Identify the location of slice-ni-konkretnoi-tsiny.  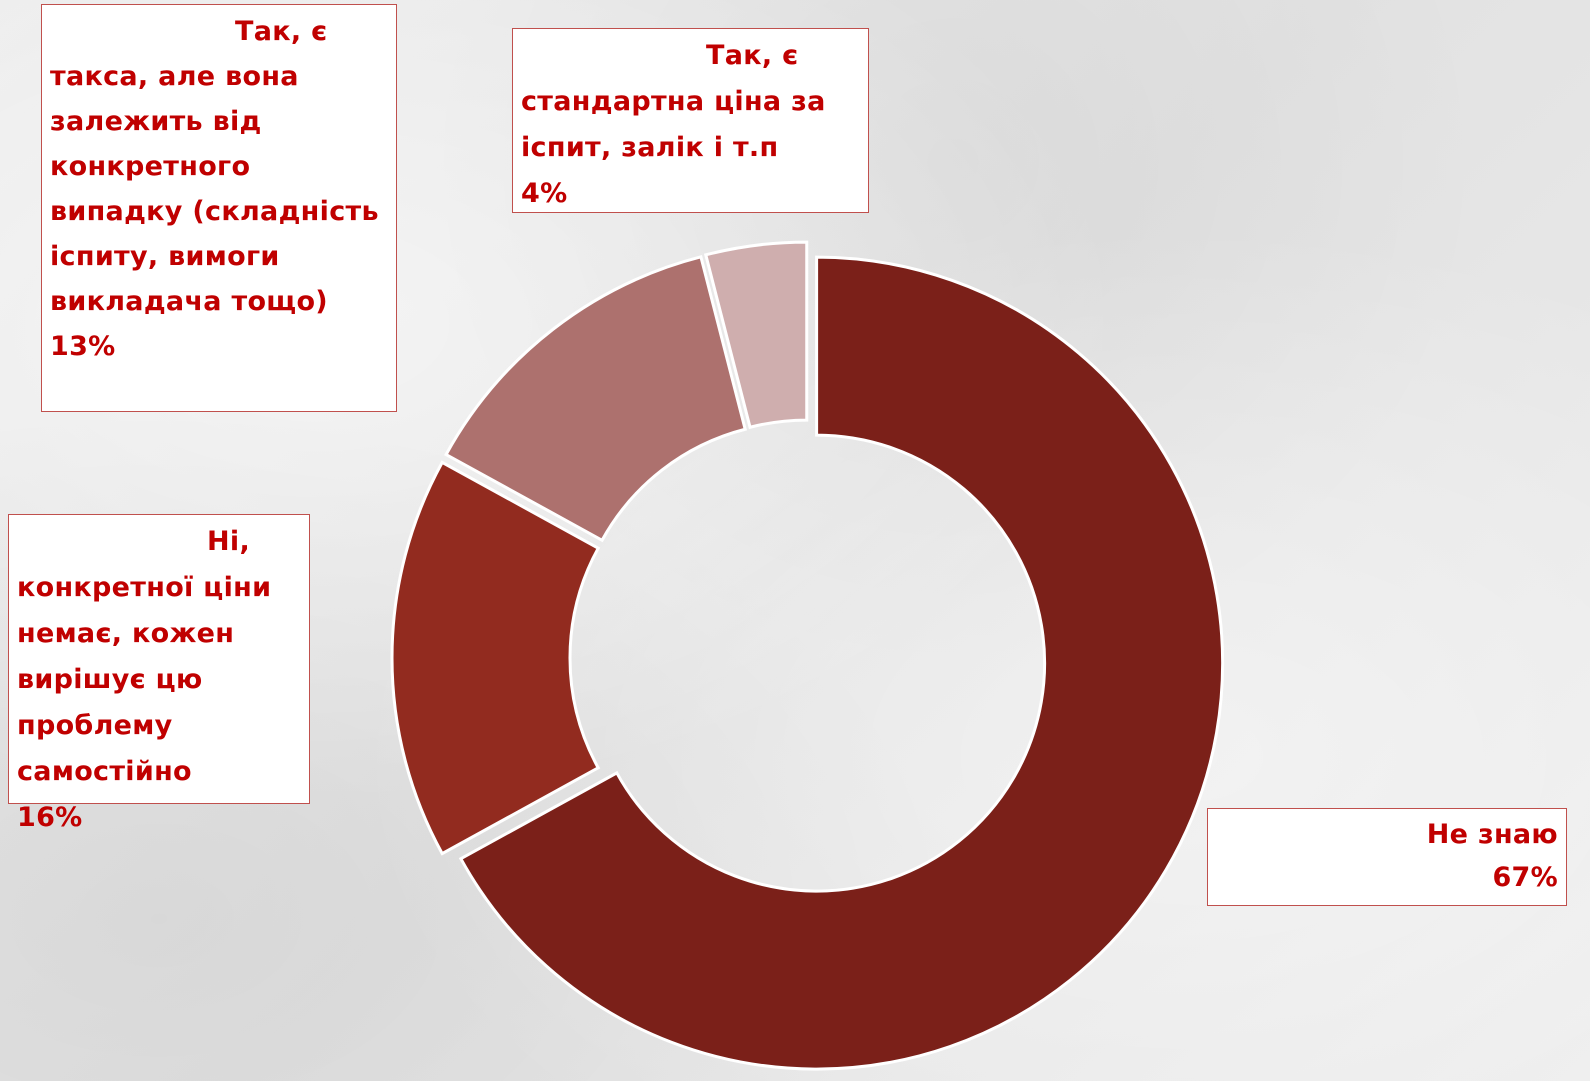
(495, 658).